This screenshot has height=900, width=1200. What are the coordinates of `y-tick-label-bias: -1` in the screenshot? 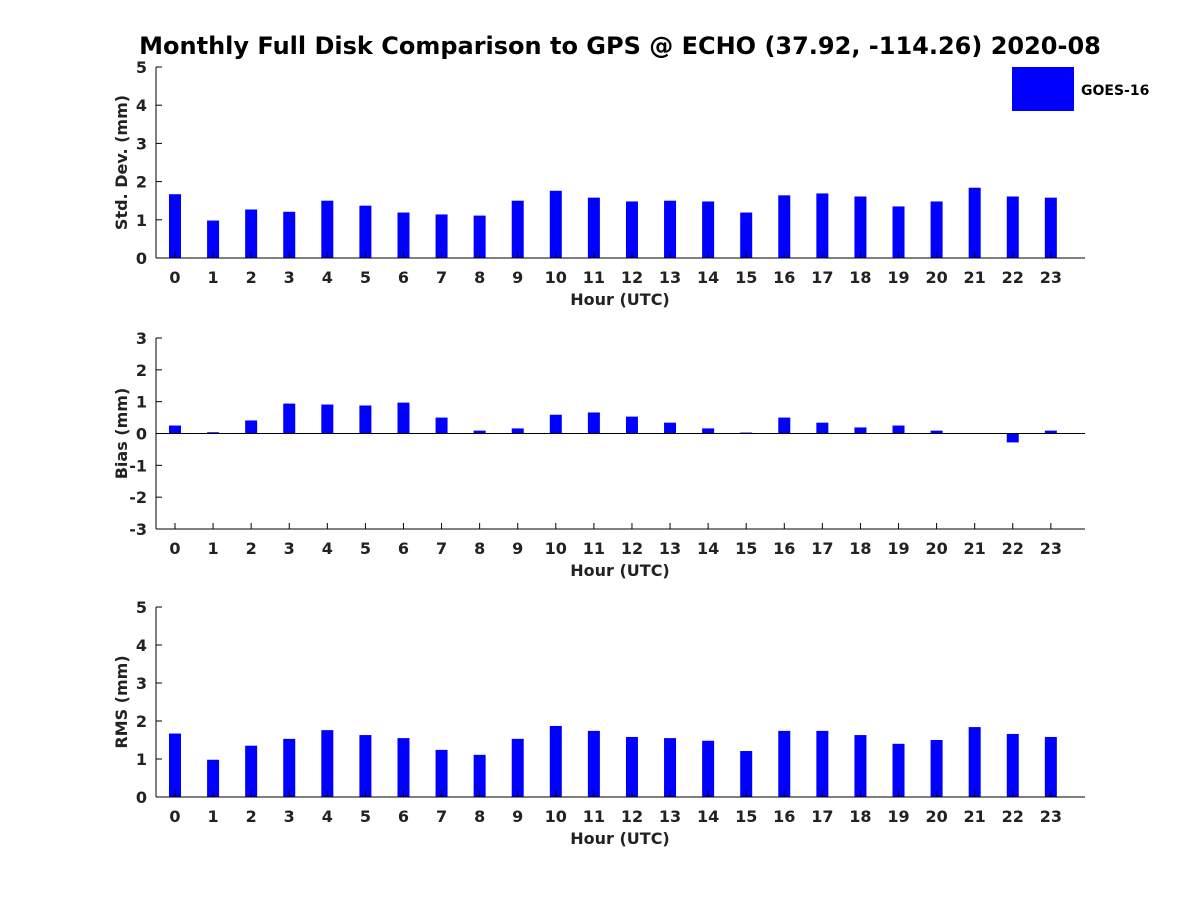 It's located at (138, 465).